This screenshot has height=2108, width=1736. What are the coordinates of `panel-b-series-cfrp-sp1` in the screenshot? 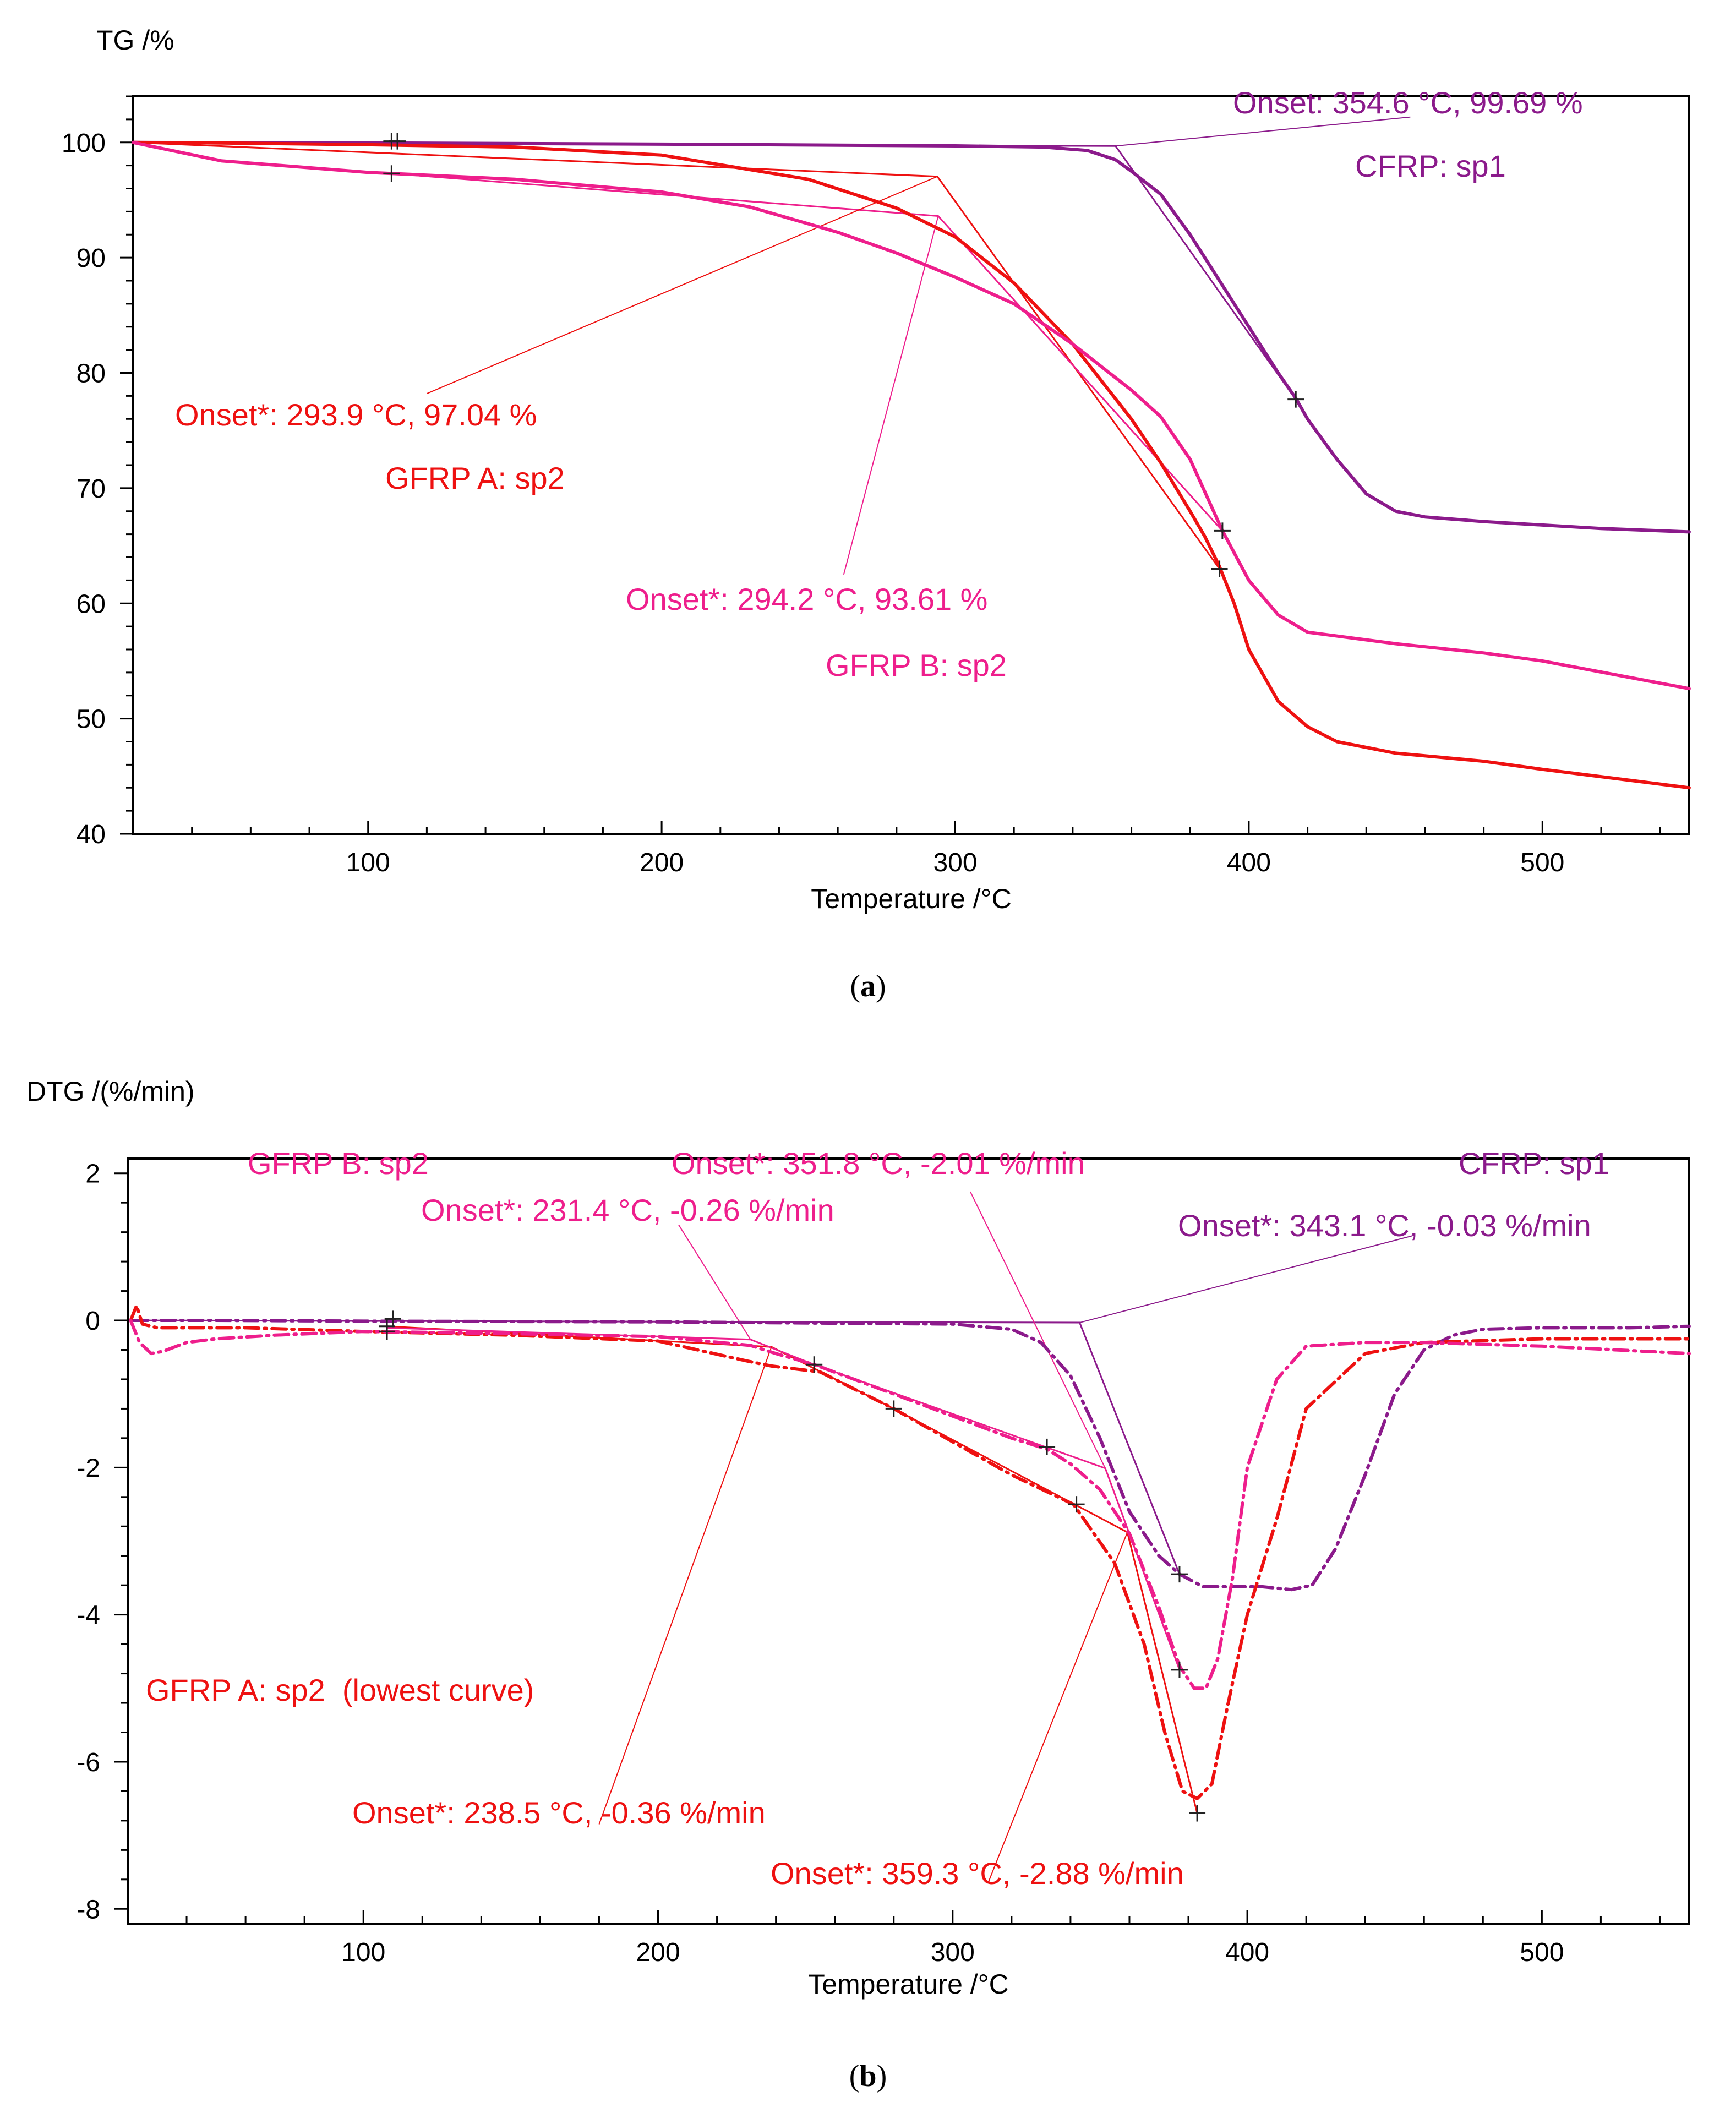 It's located at (912, 1455).